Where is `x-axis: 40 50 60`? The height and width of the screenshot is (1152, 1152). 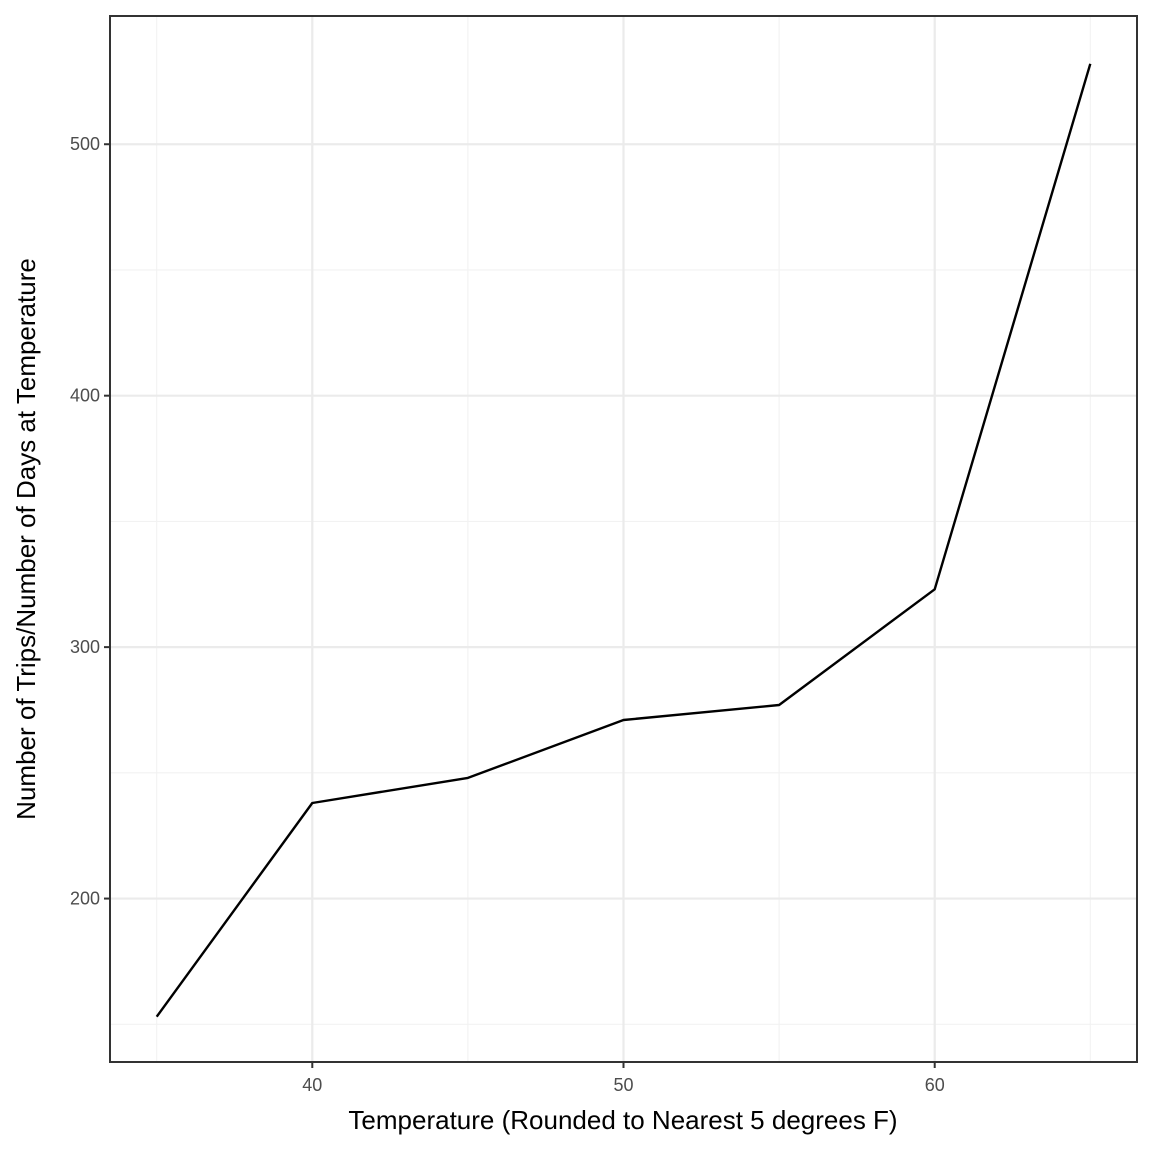
x-axis: 40 50 60 is located at coordinates (623, 1078).